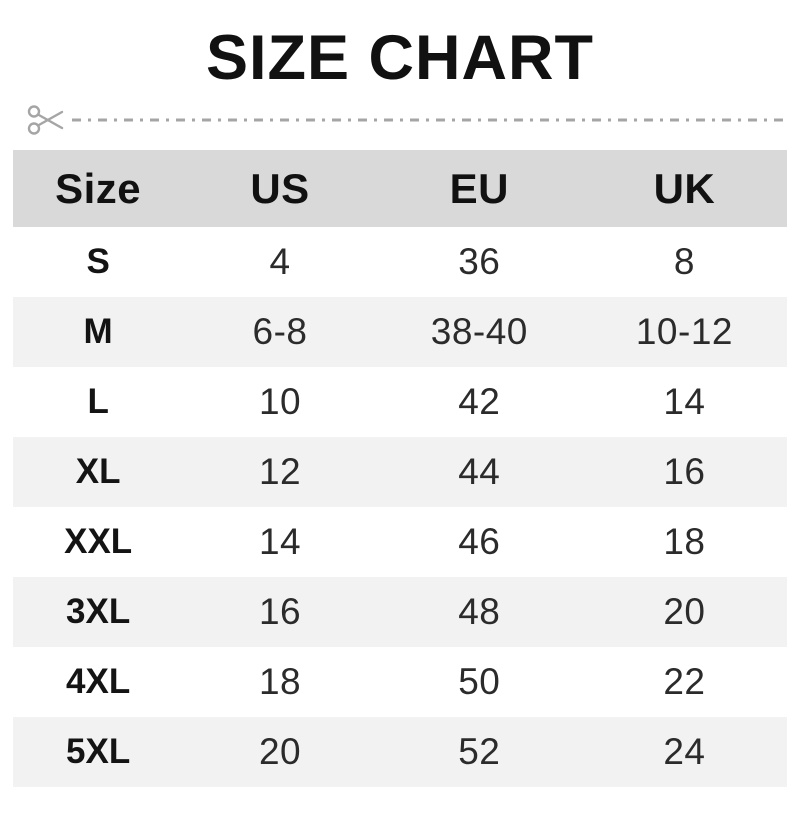 The image size is (800, 826). I want to click on col-header-size: Size, so click(98, 188).